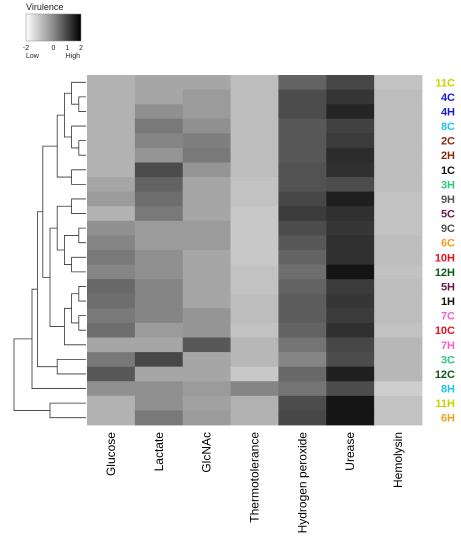 The height and width of the screenshot is (550, 461). I want to click on row-dendrogram, so click(50, 249).